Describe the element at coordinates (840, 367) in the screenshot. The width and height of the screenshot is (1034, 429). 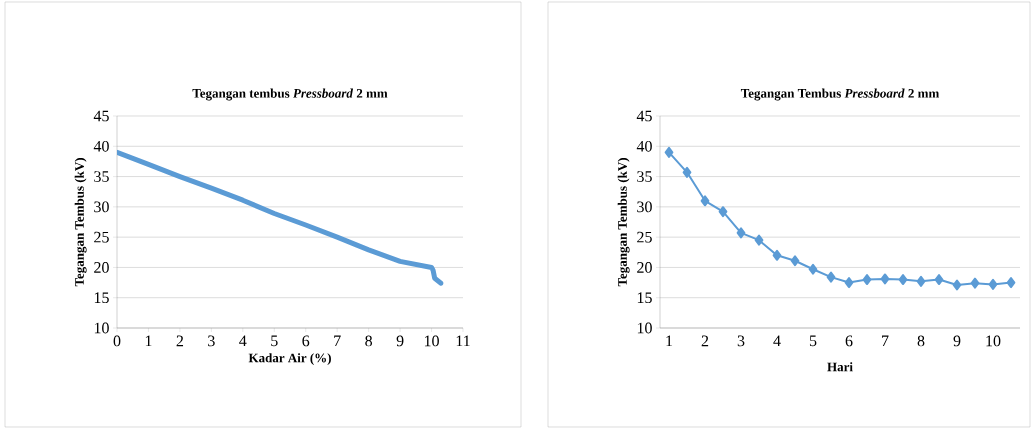
I see `x-axis-title: Hari` at that location.